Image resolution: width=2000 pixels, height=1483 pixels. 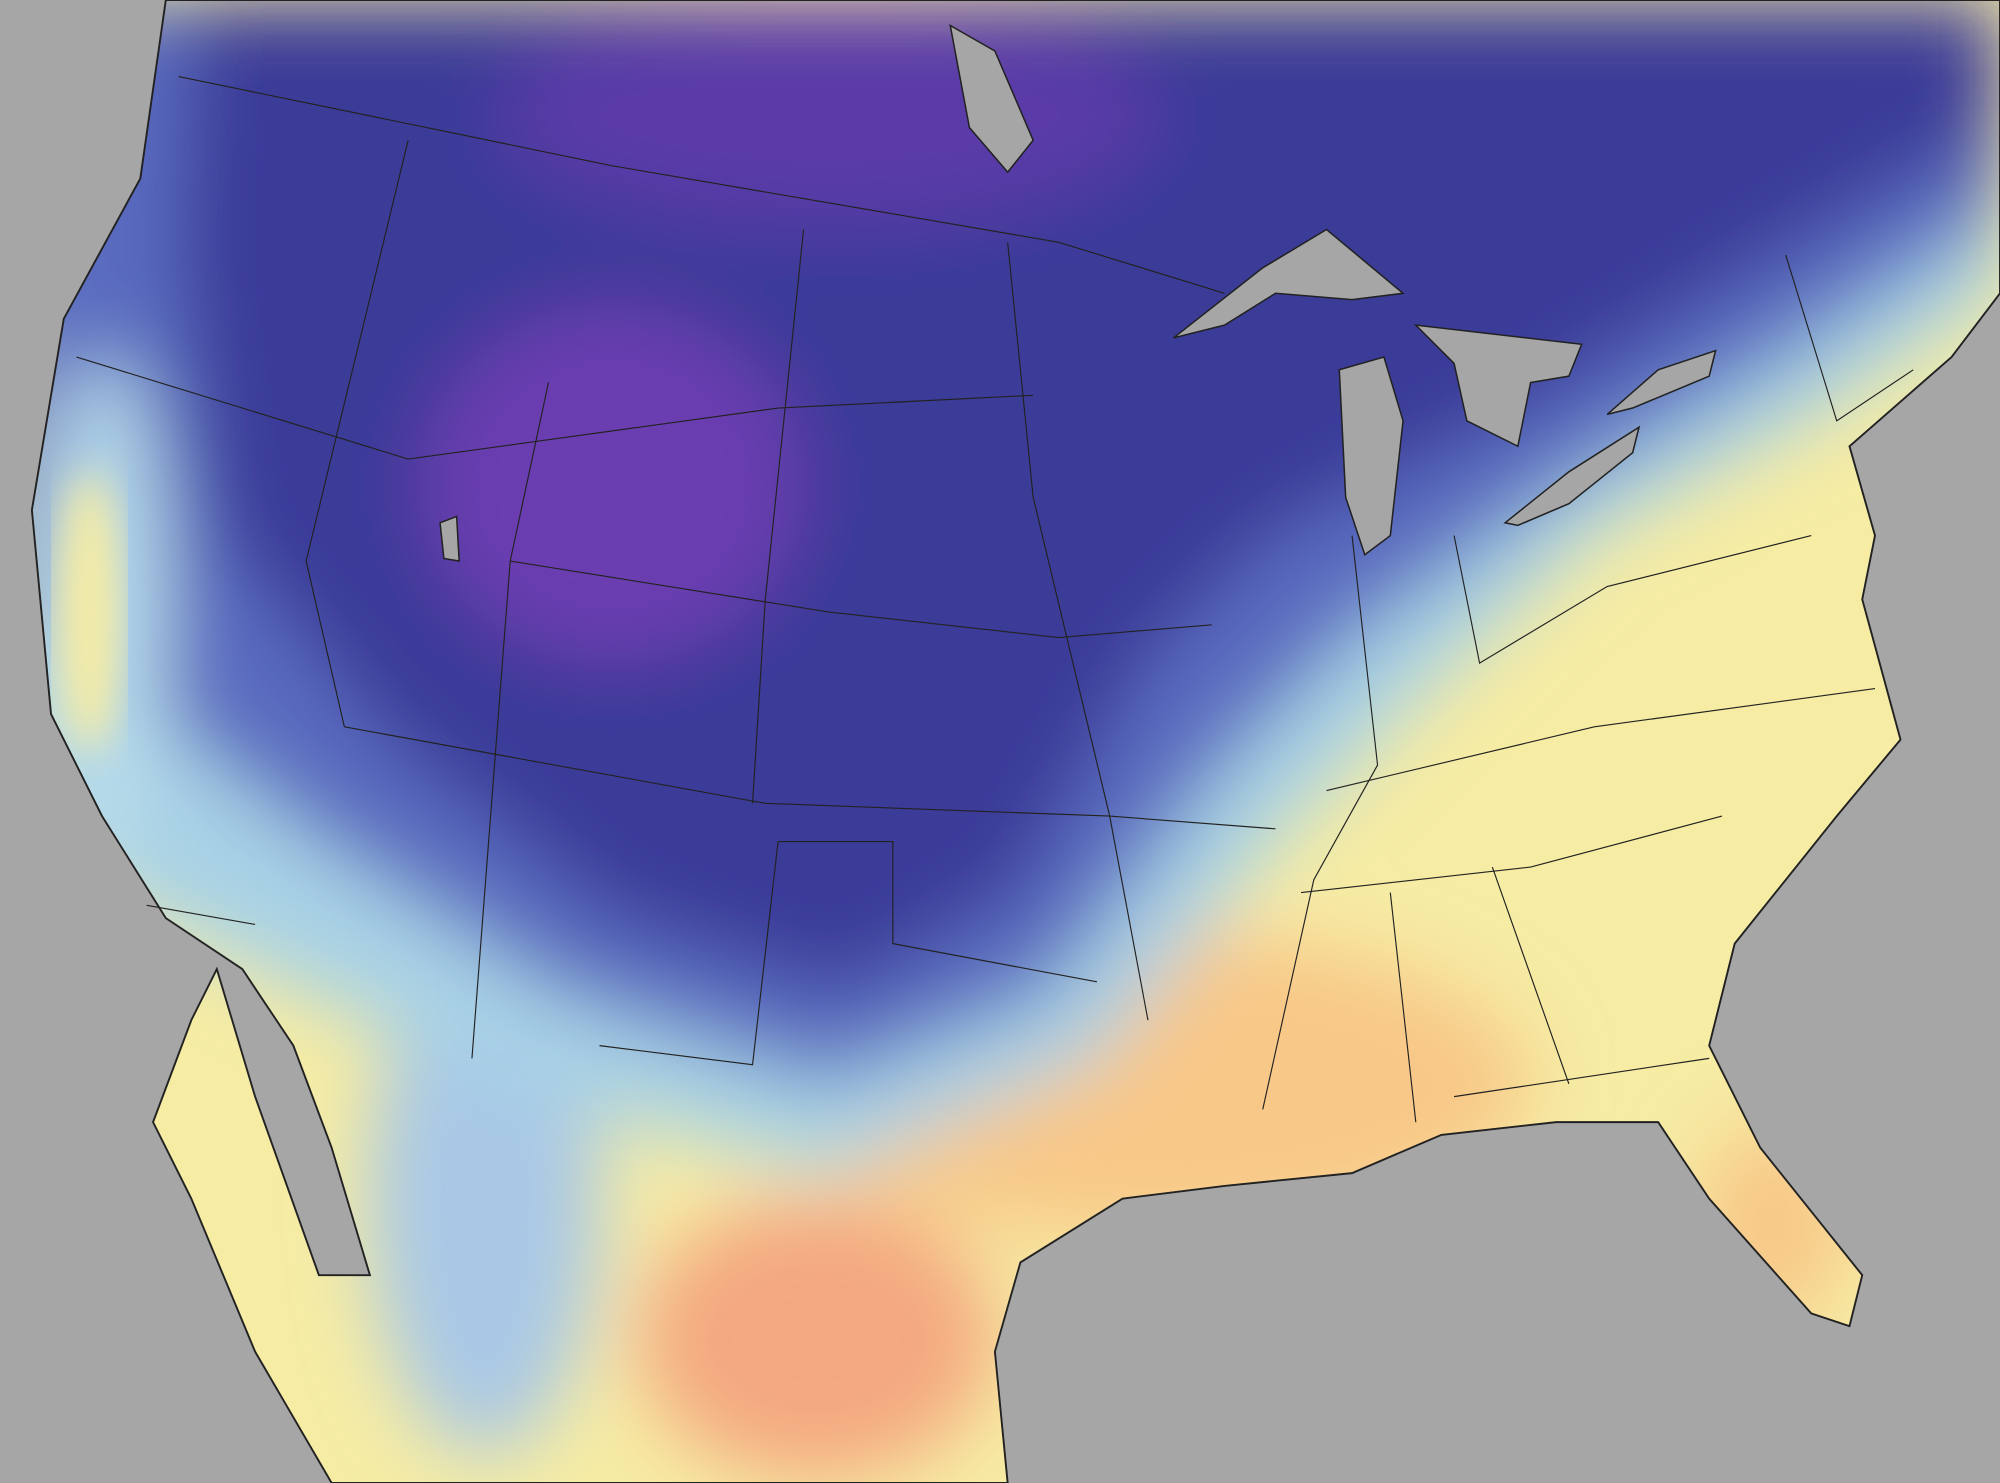 I want to click on coldest-region-rockies, so click(x=612, y=485).